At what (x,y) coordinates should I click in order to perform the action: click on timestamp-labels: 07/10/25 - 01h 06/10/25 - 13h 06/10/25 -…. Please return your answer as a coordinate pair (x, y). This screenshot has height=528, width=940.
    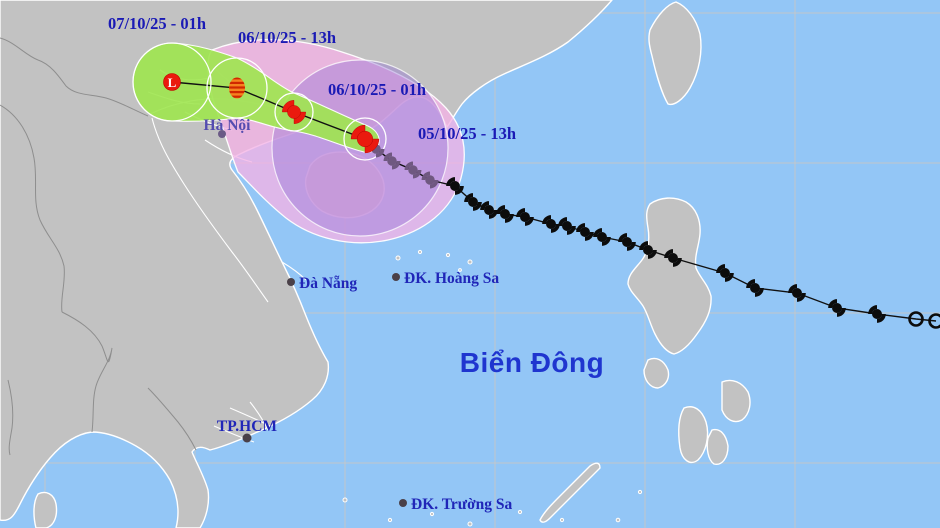
    Looking at the image, I should click on (312, 78).